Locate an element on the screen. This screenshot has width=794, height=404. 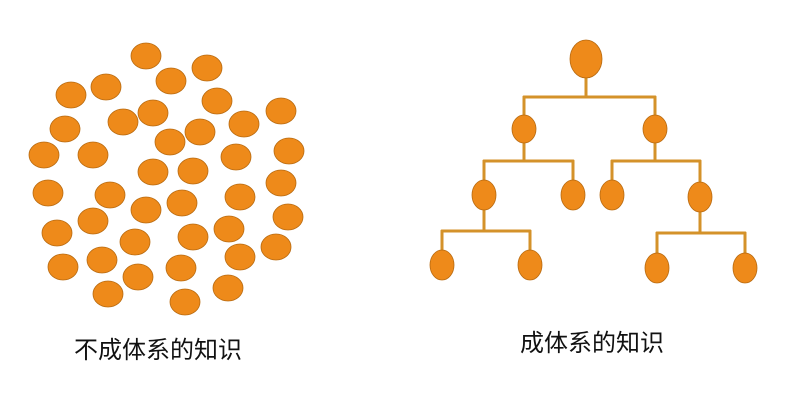
tree-root-node is located at coordinates (586, 59).